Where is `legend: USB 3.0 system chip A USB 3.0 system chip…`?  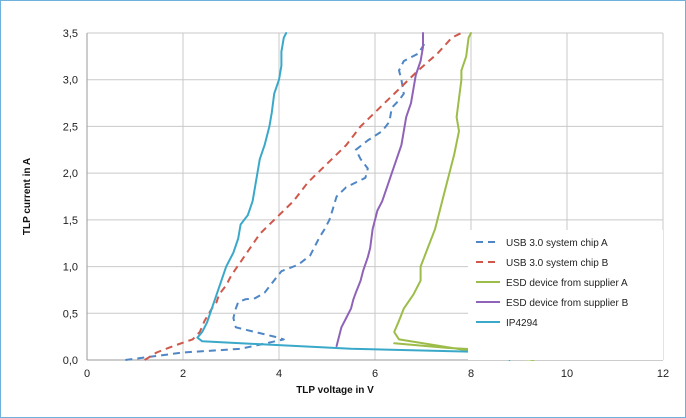
legend: USB 3.0 system chip A USB 3.0 system chip… is located at coordinates (565, 295).